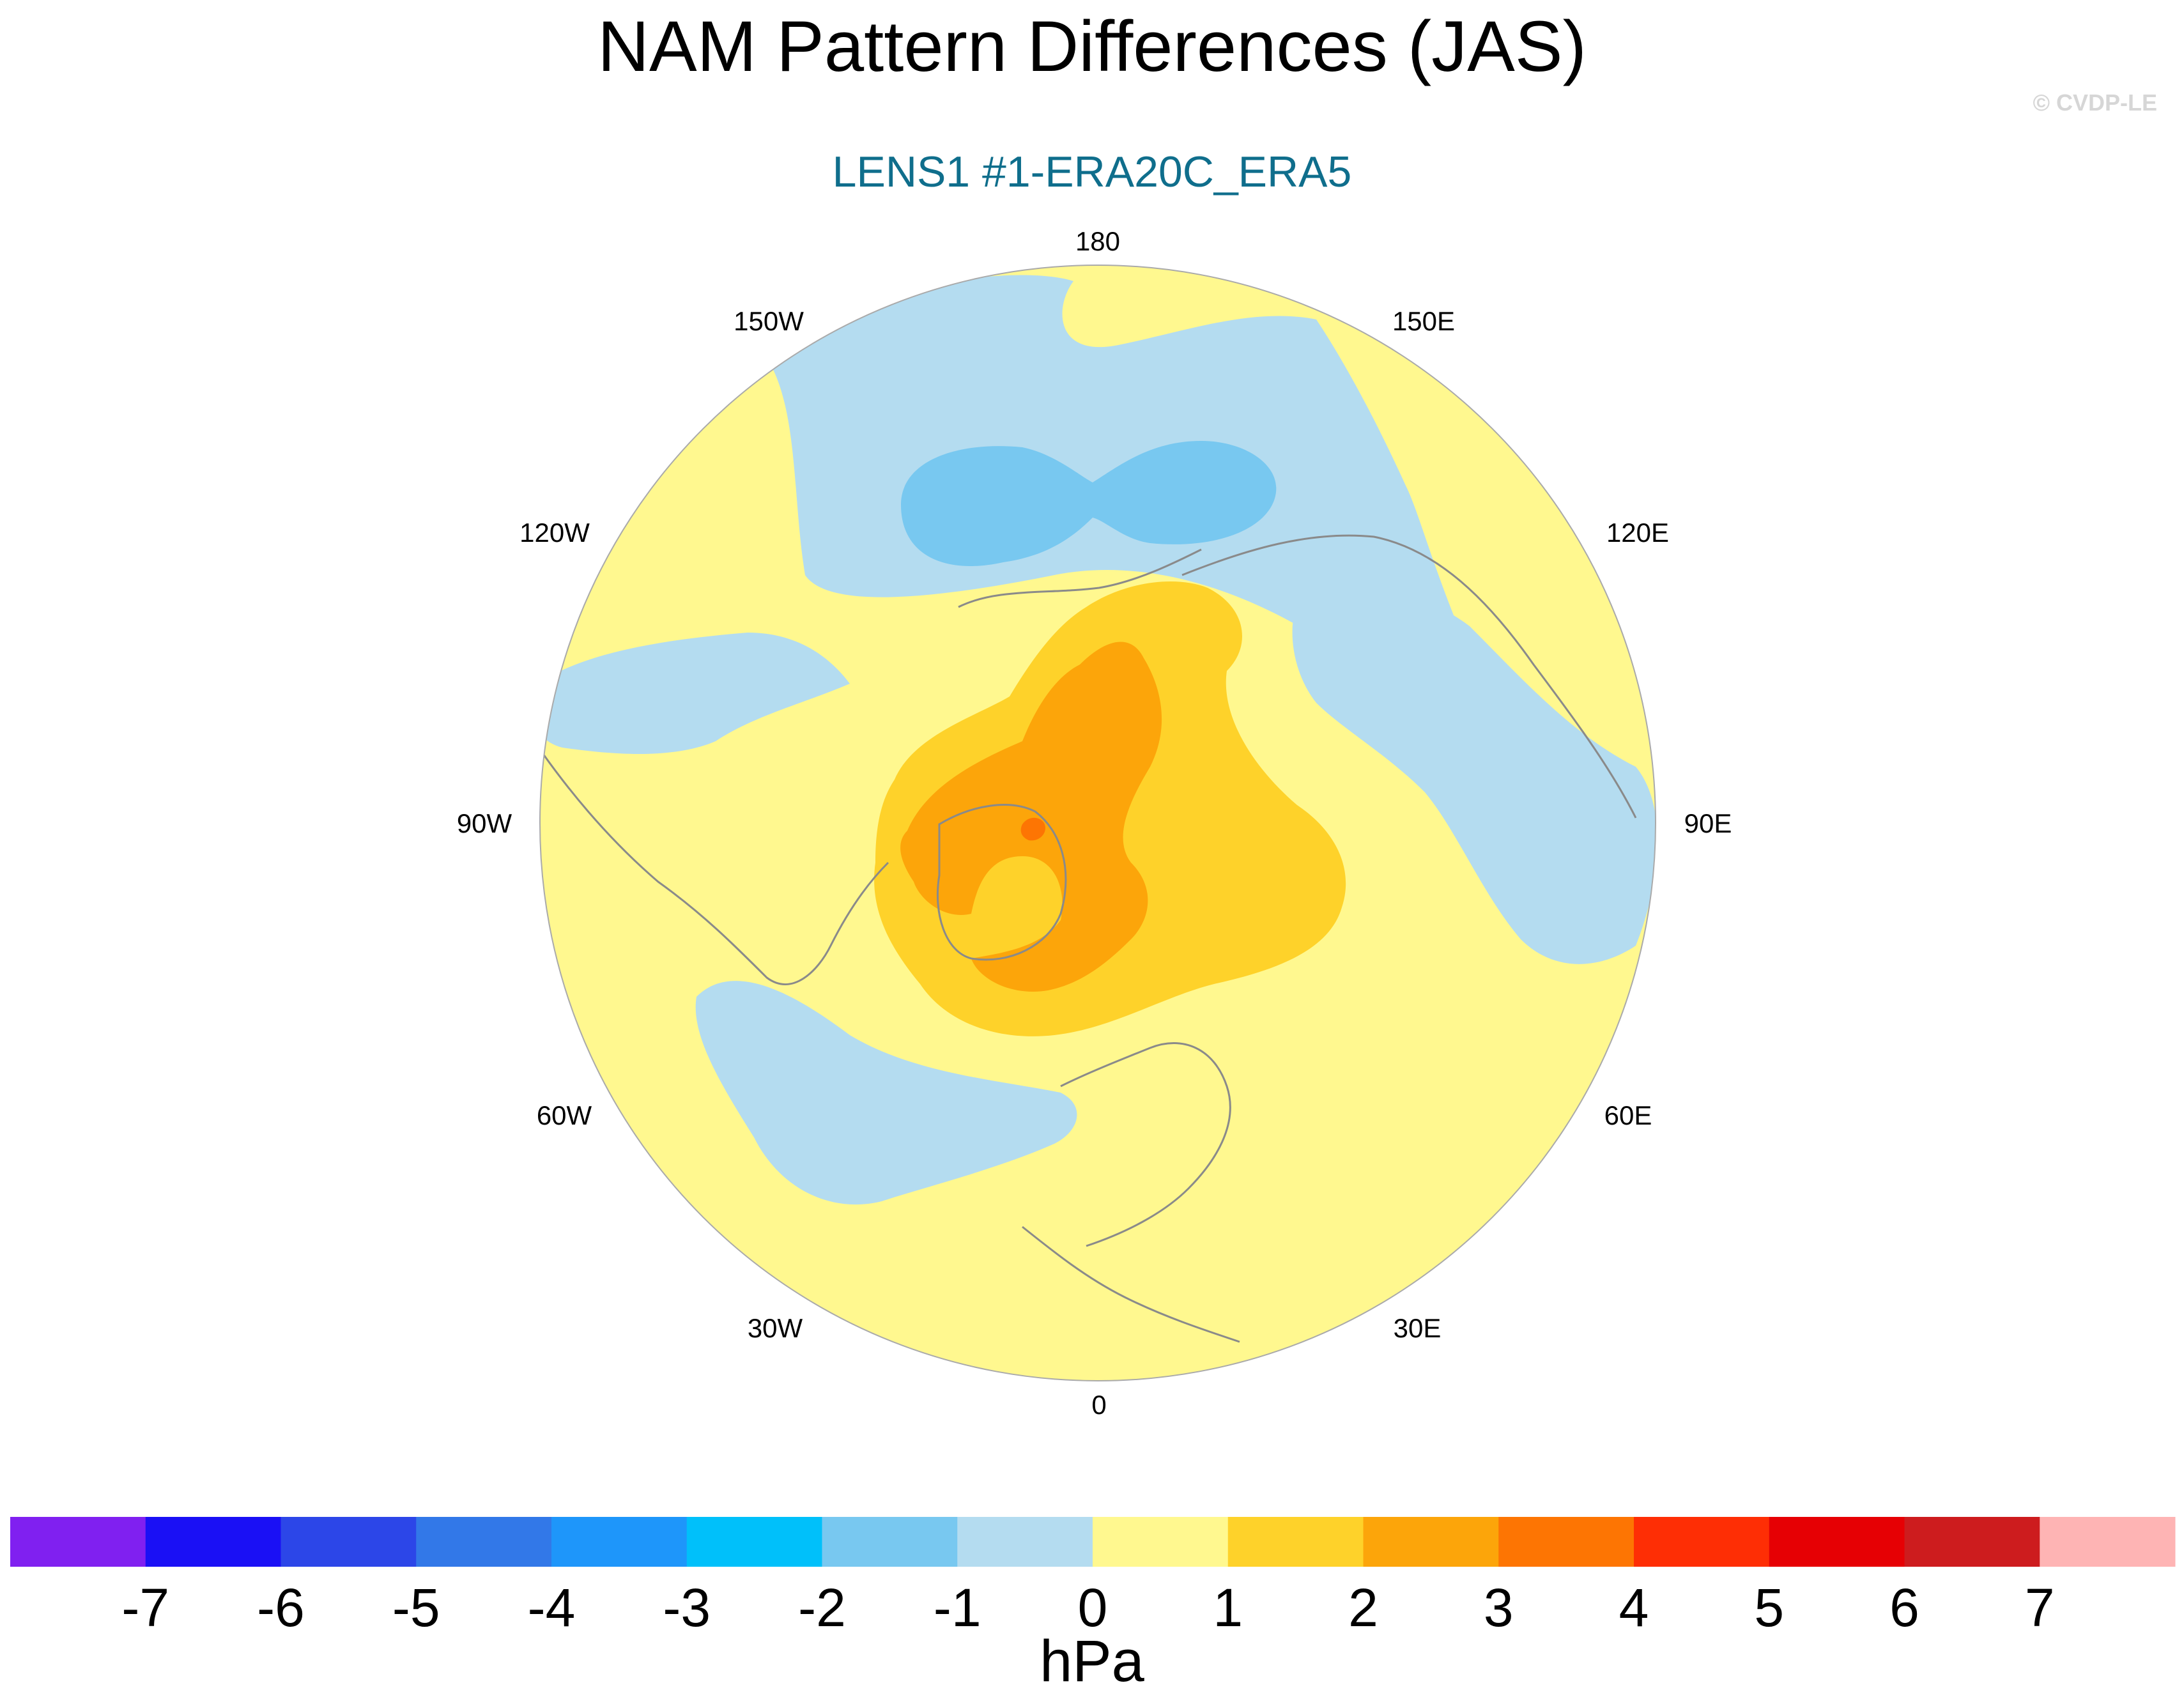 The width and height of the screenshot is (2184, 1699). I want to click on colorbar-tick-label: 5, so click(1769, 1608).